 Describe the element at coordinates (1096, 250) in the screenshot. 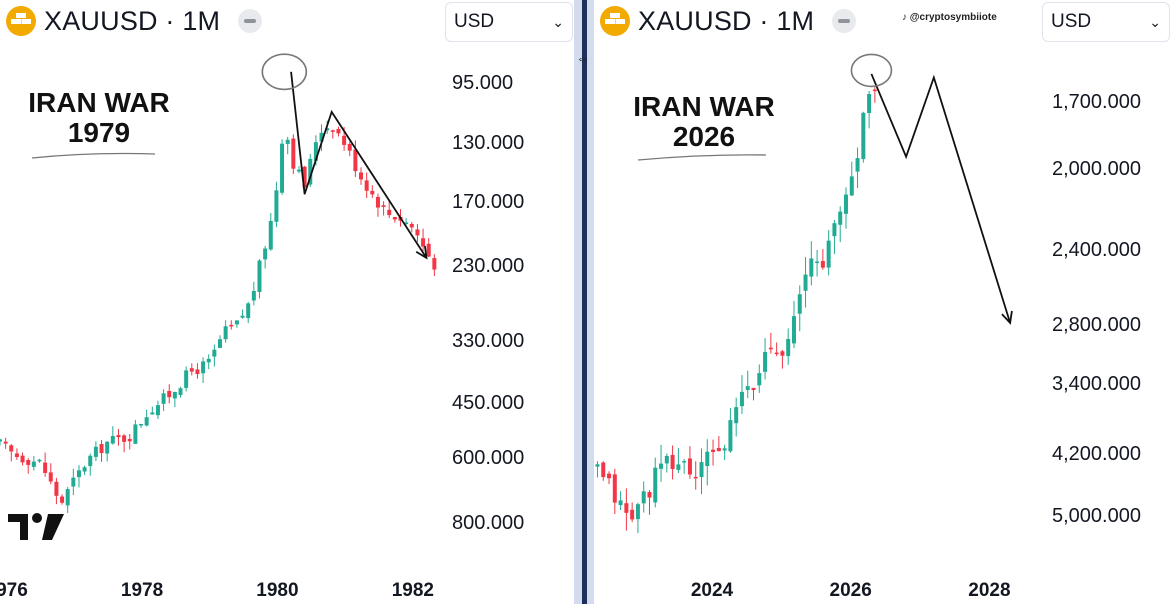

I see `price-tick-label: 2,400.000` at that location.